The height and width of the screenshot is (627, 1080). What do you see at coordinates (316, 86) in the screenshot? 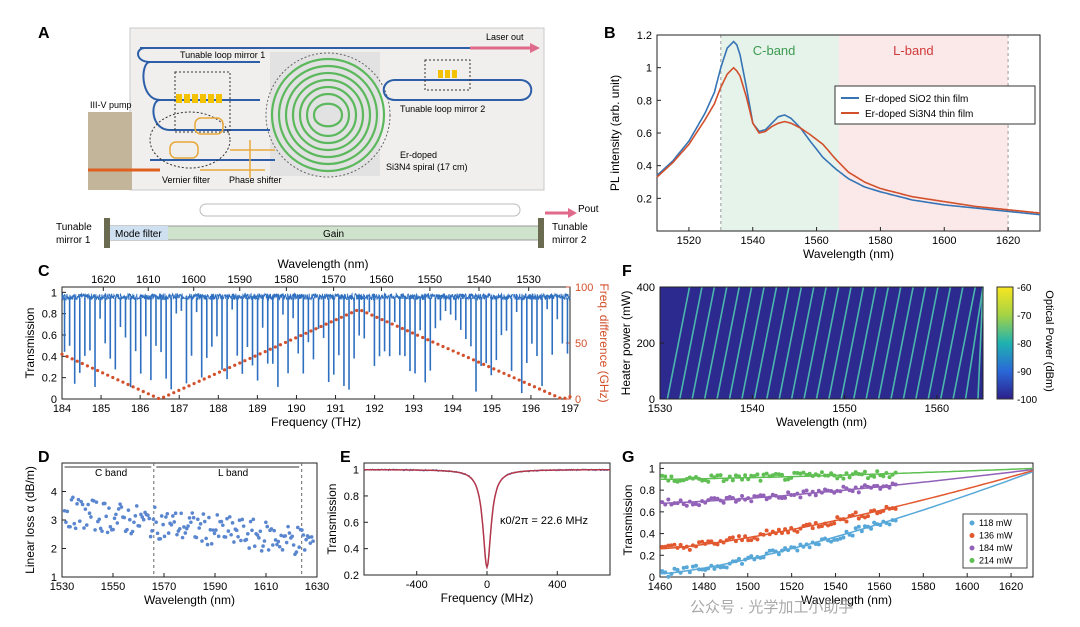
I see `heaters` at bounding box center [316, 86].